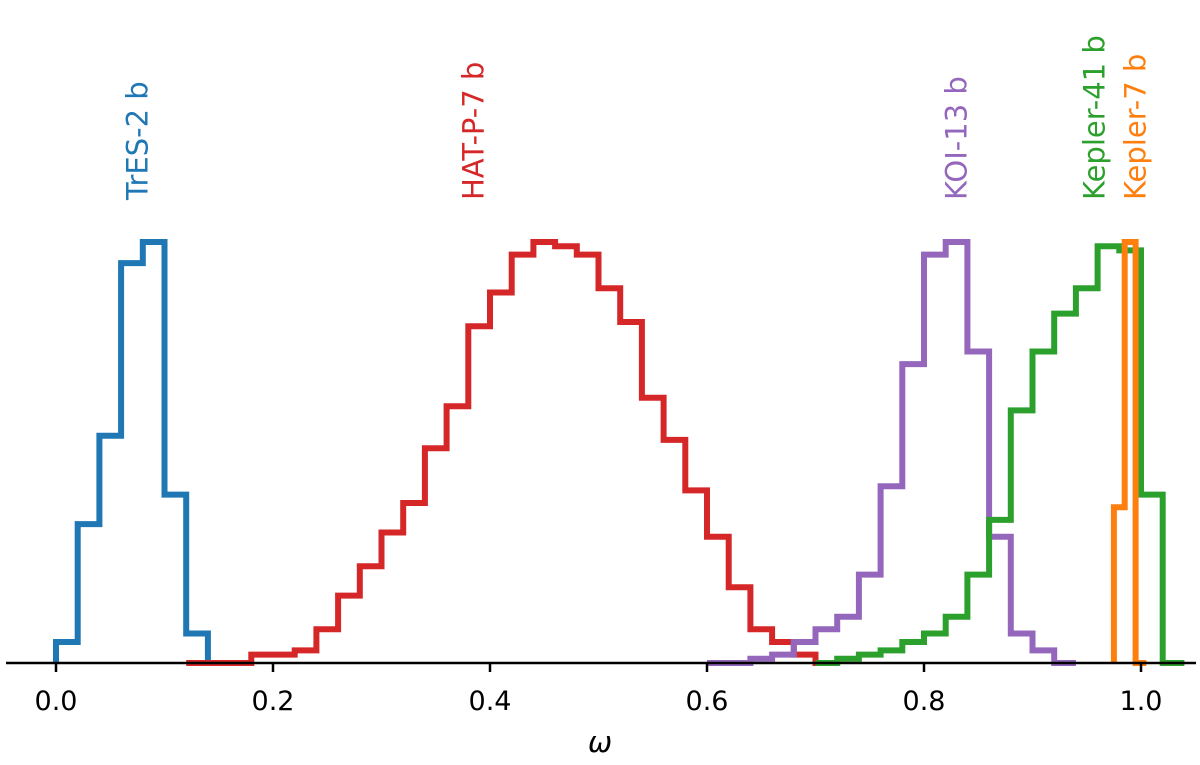  Describe the element at coordinates (957, 138) in the screenshot. I see `series-label-koi-13-b: KOI-13 b` at that location.